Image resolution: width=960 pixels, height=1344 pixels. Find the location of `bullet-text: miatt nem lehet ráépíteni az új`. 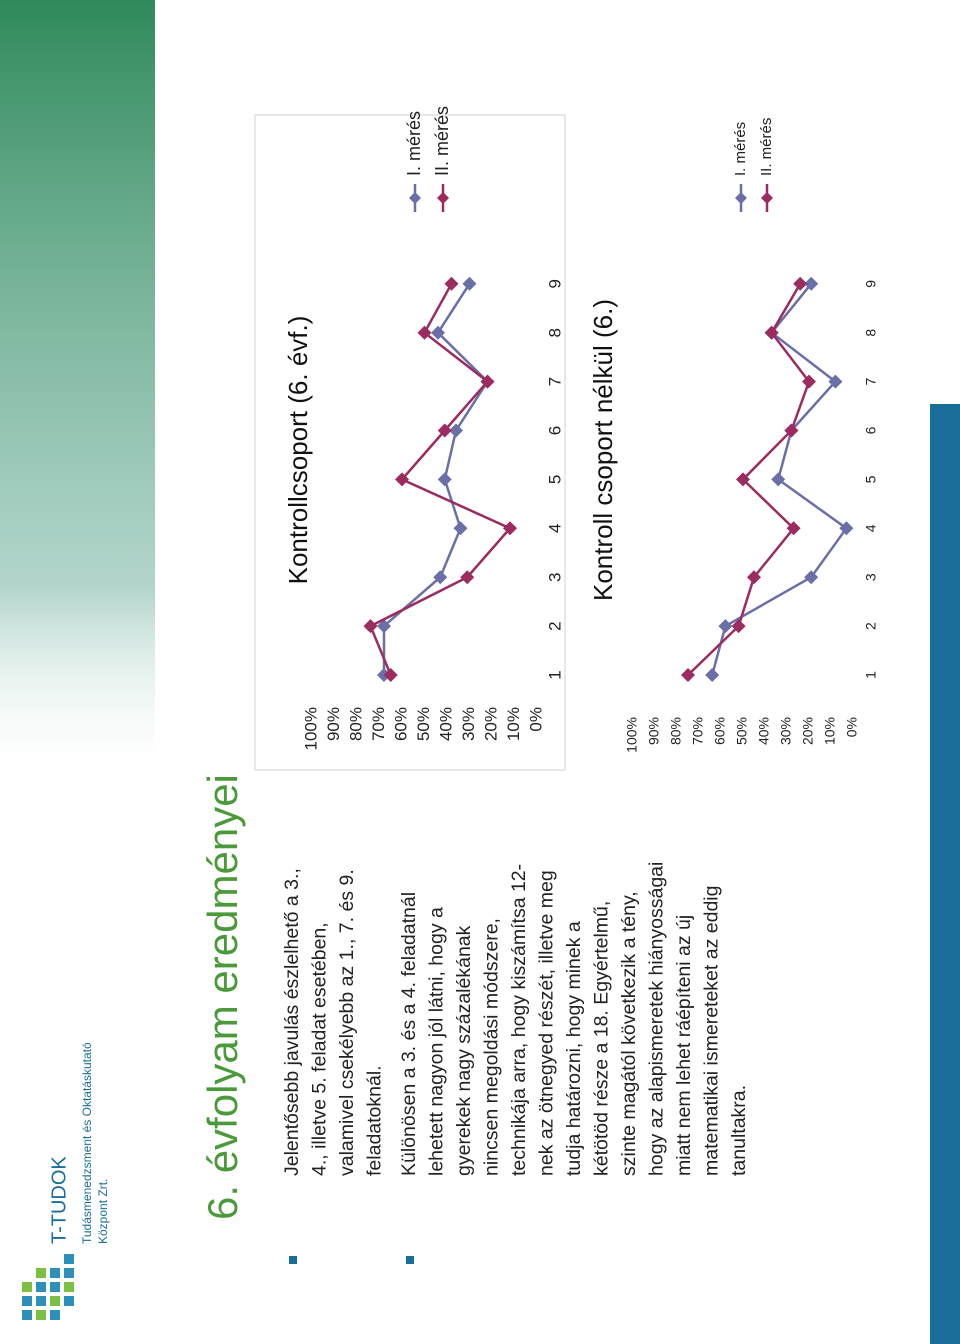

bullet-text: miatt nem lehet ráépíteni az új is located at coordinates (684, 1045).